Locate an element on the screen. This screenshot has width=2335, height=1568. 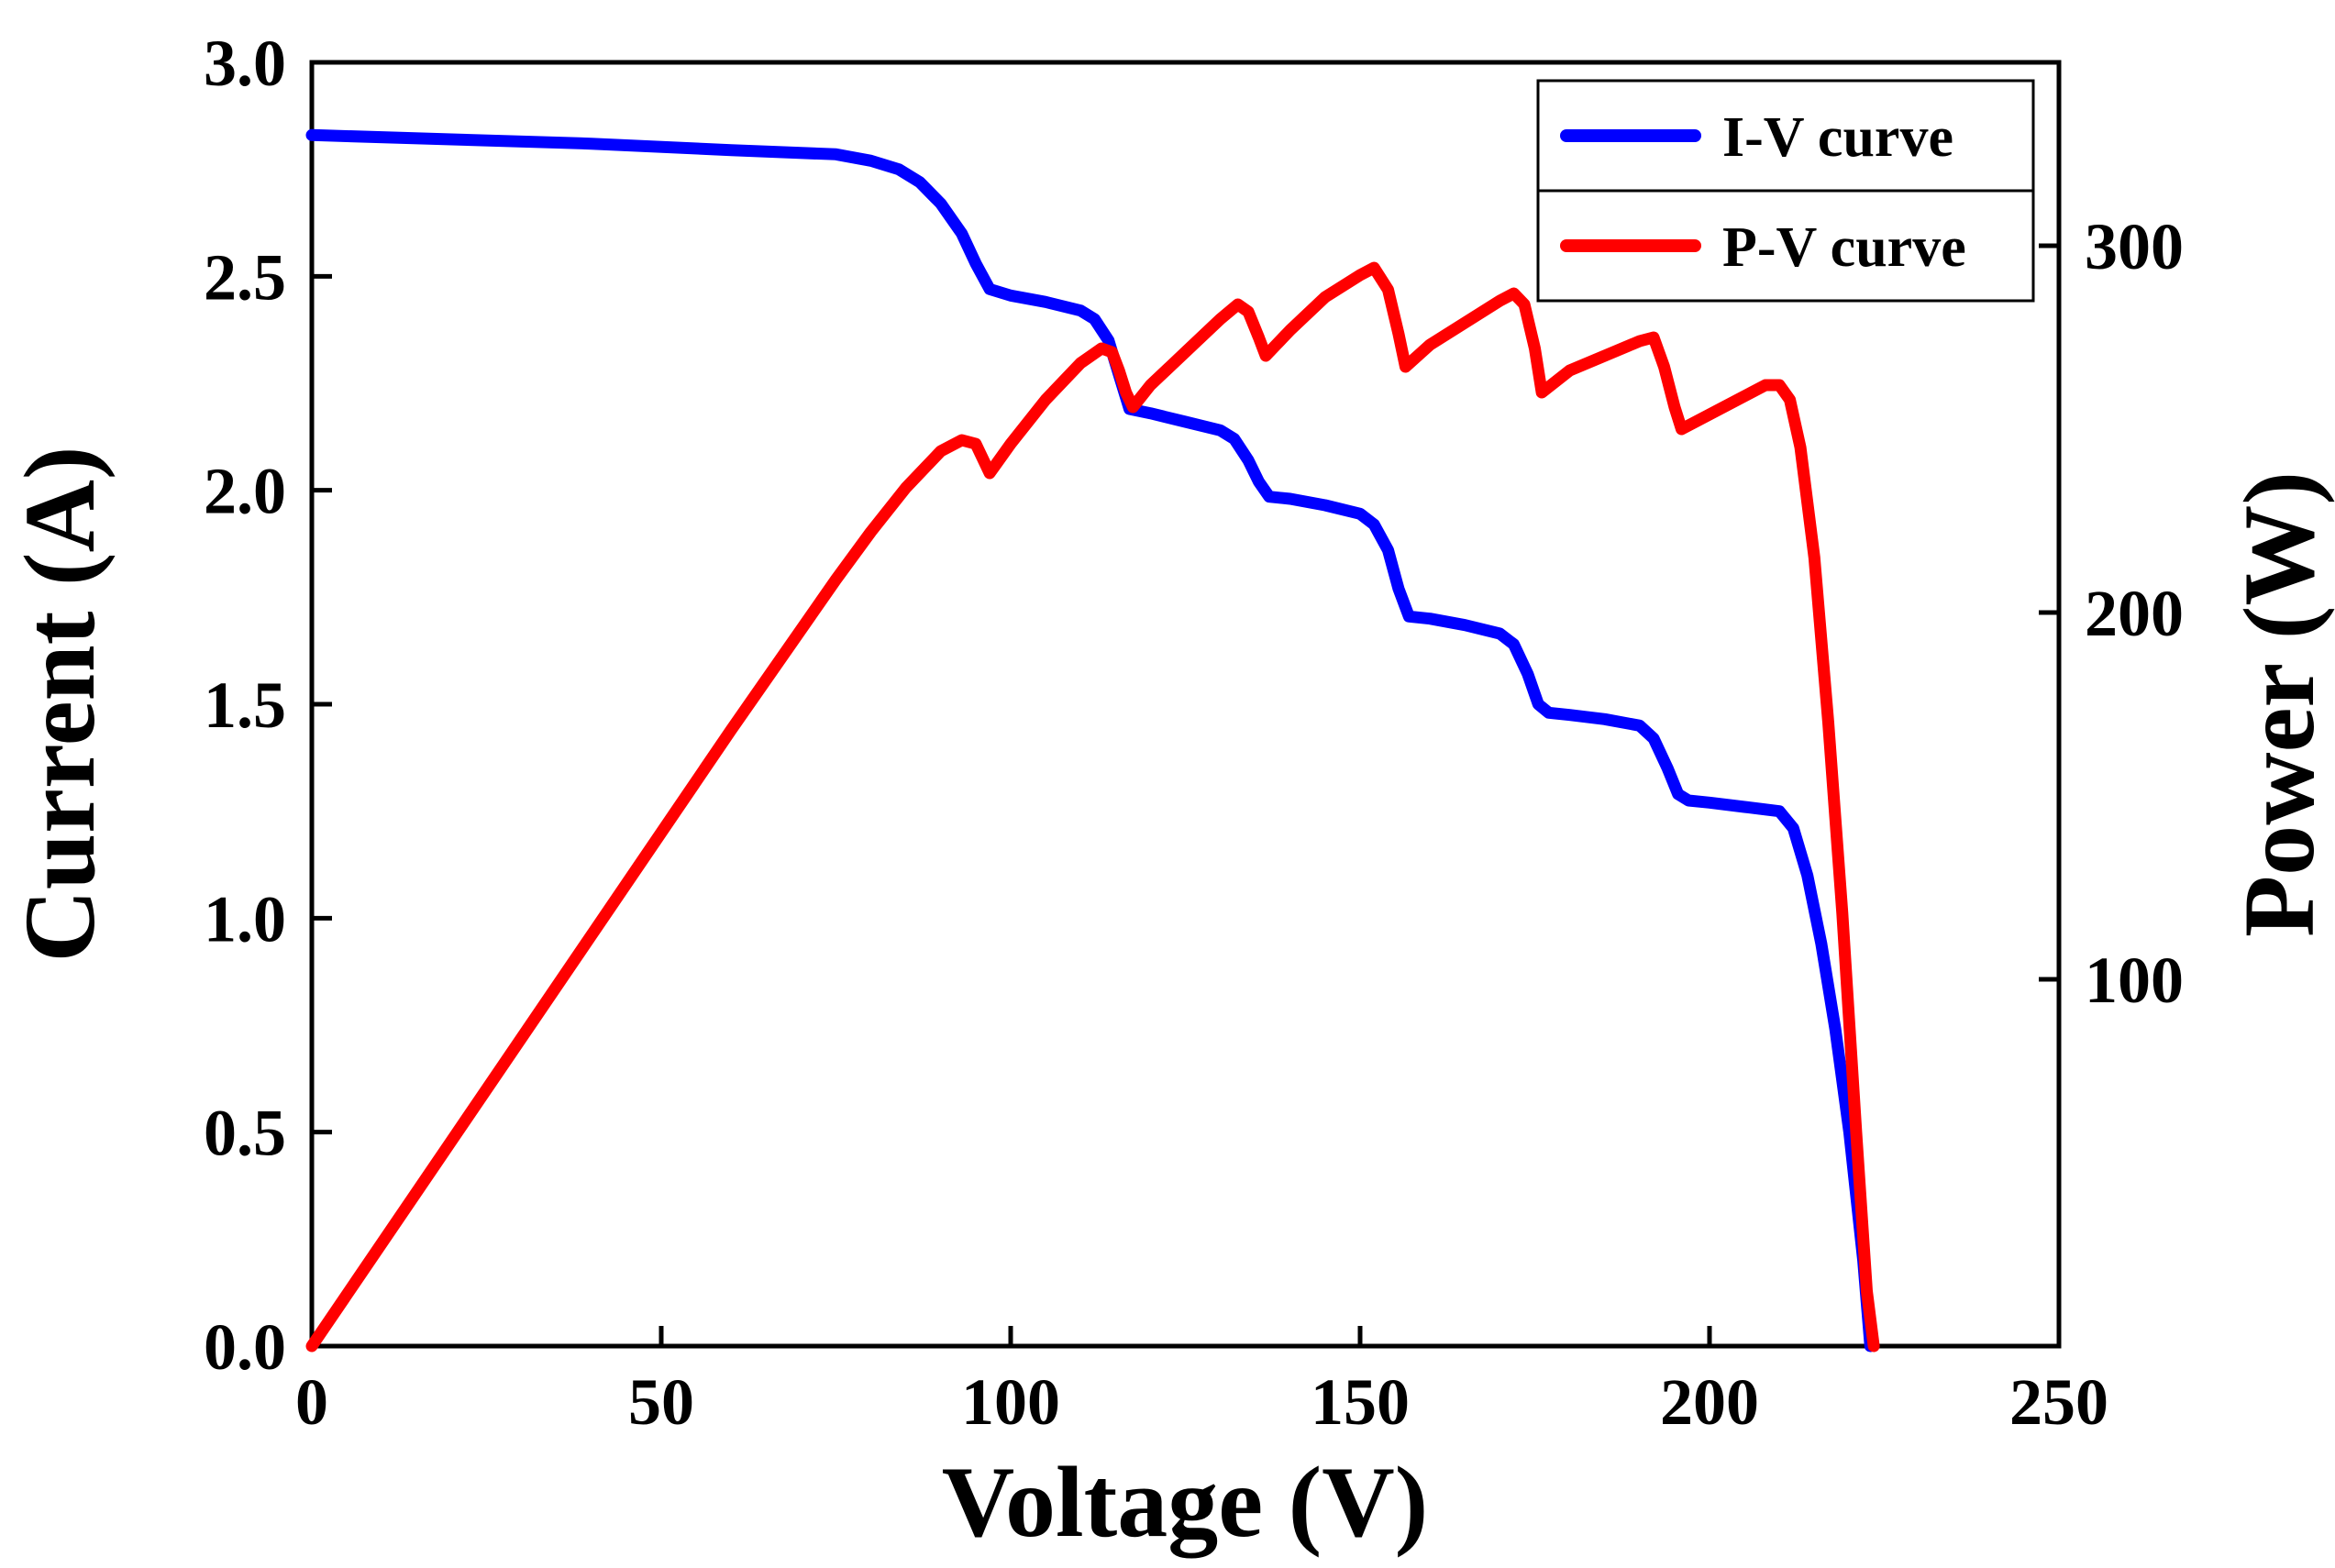
x-tick-label: 100 is located at coordinates (1010, 1402).